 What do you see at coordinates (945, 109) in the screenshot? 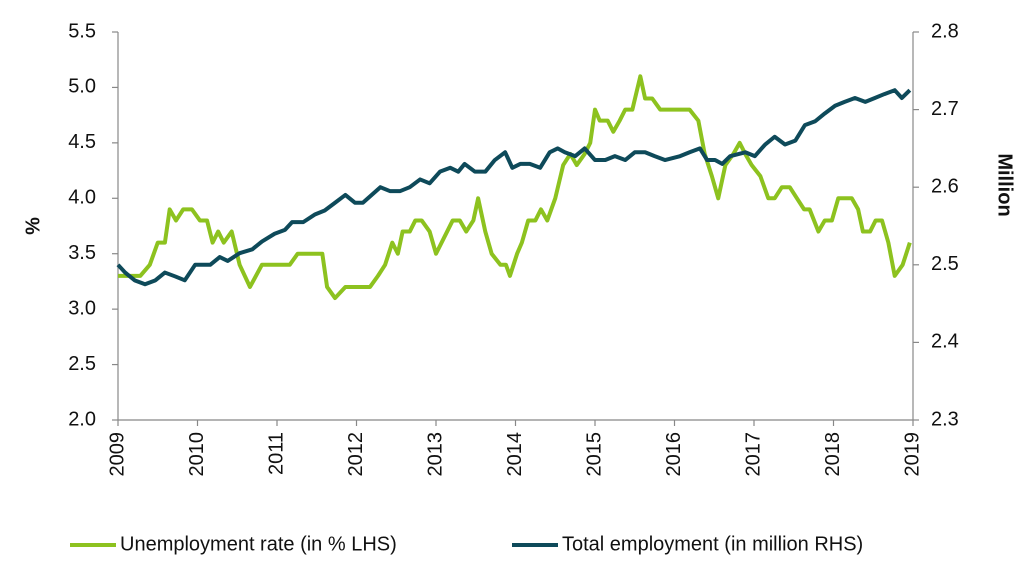
I see `y2-tick-label: 2.7` at bounding box center [945, 109].